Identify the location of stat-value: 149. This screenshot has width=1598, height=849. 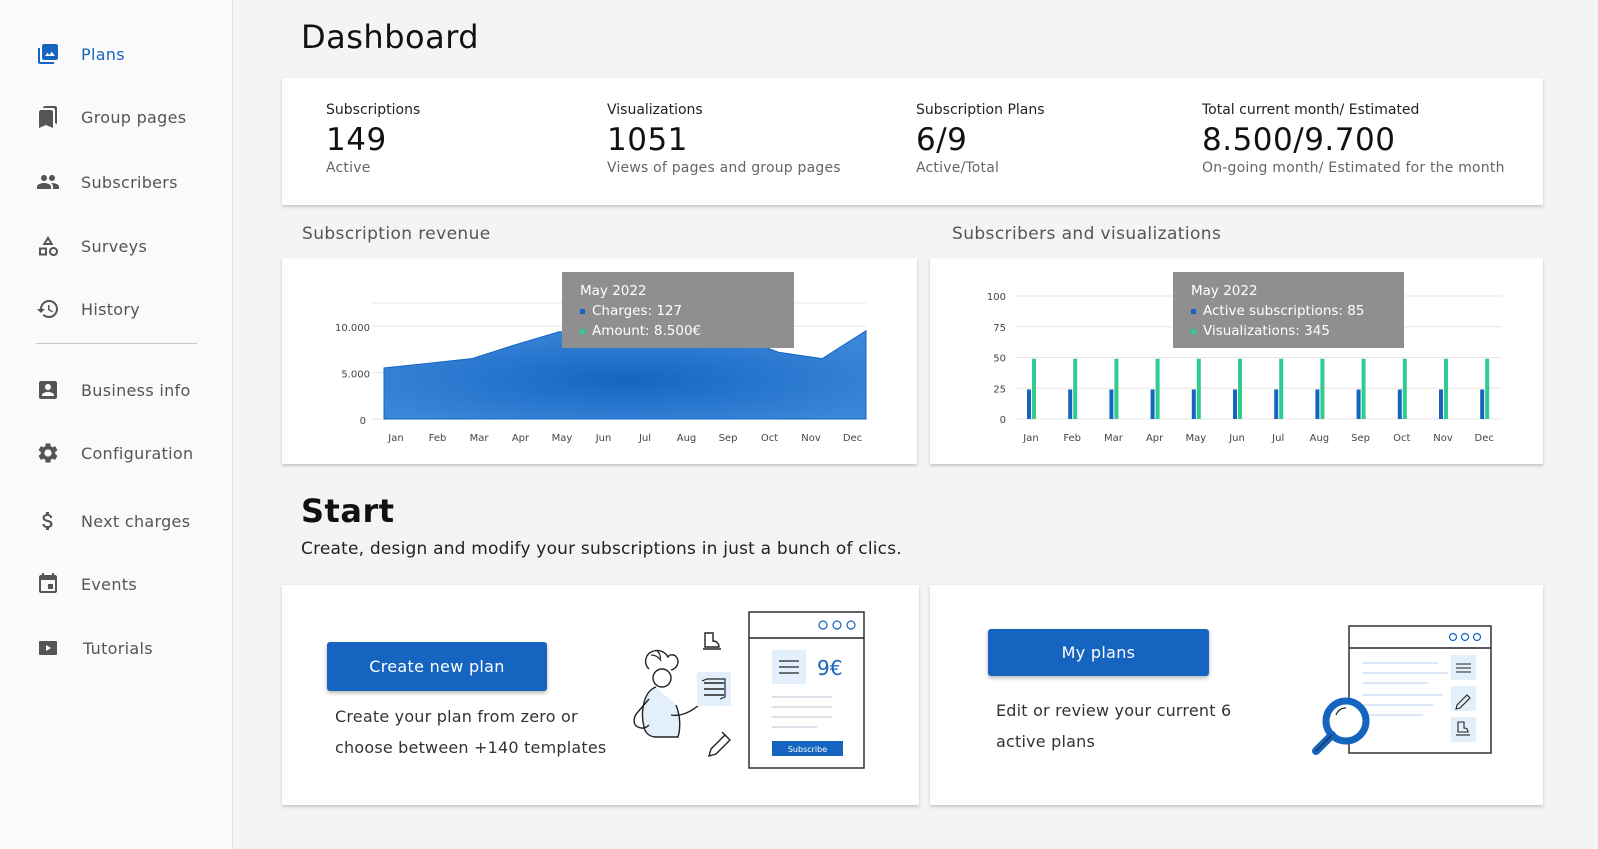
(356, 140).